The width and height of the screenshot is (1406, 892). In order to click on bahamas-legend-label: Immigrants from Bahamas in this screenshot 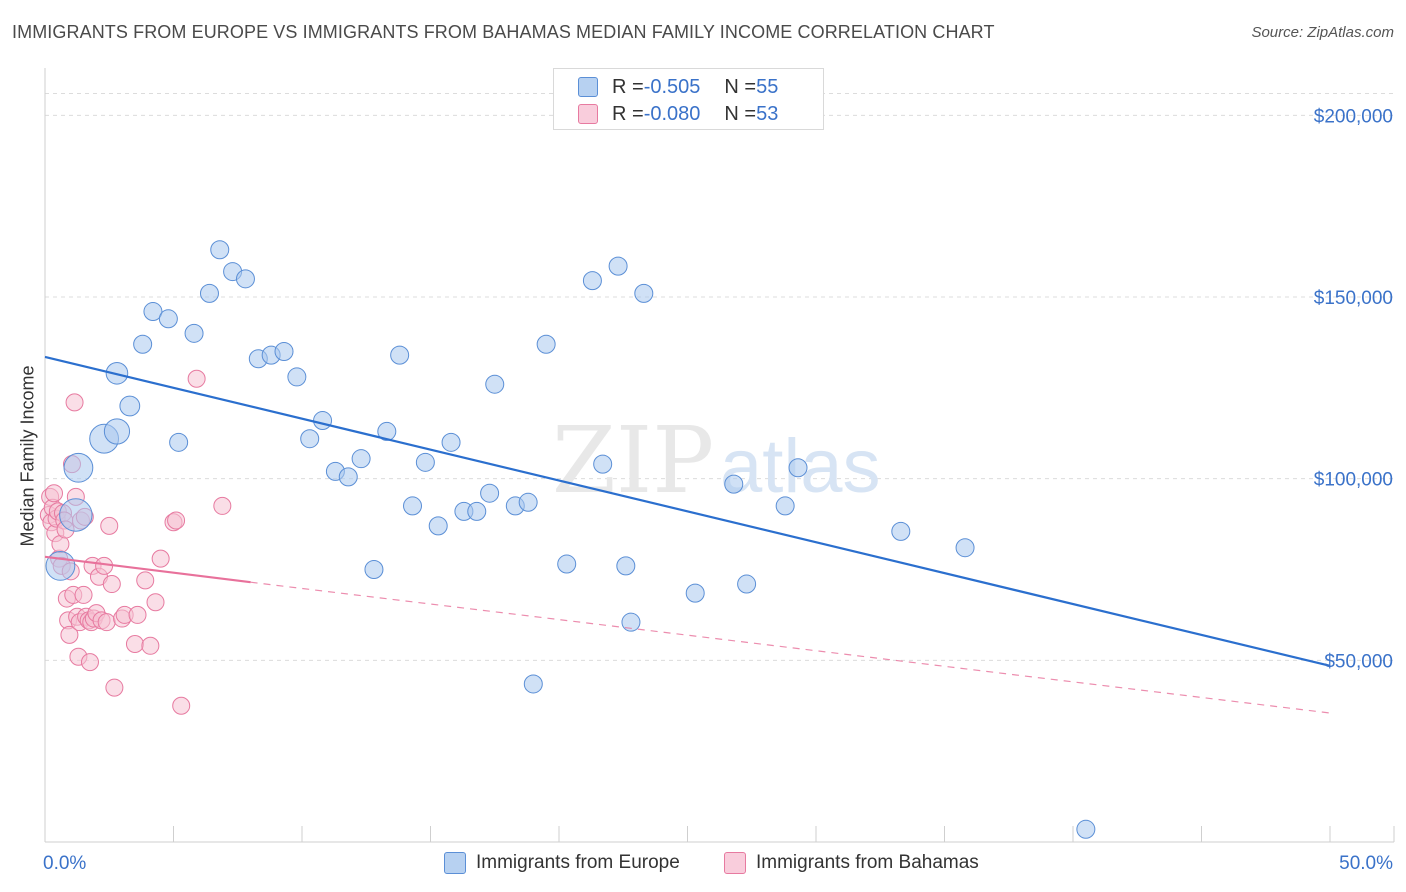, I will do `click(867, 862)`.